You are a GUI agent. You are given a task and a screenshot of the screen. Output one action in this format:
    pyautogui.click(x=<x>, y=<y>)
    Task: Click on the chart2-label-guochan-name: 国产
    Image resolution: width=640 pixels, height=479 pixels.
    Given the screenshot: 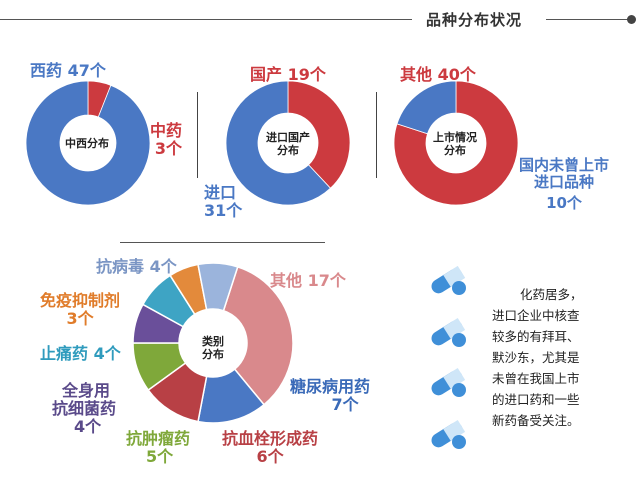 What is the action you would take?
    pyautogui.click(x=266, y=74)
    